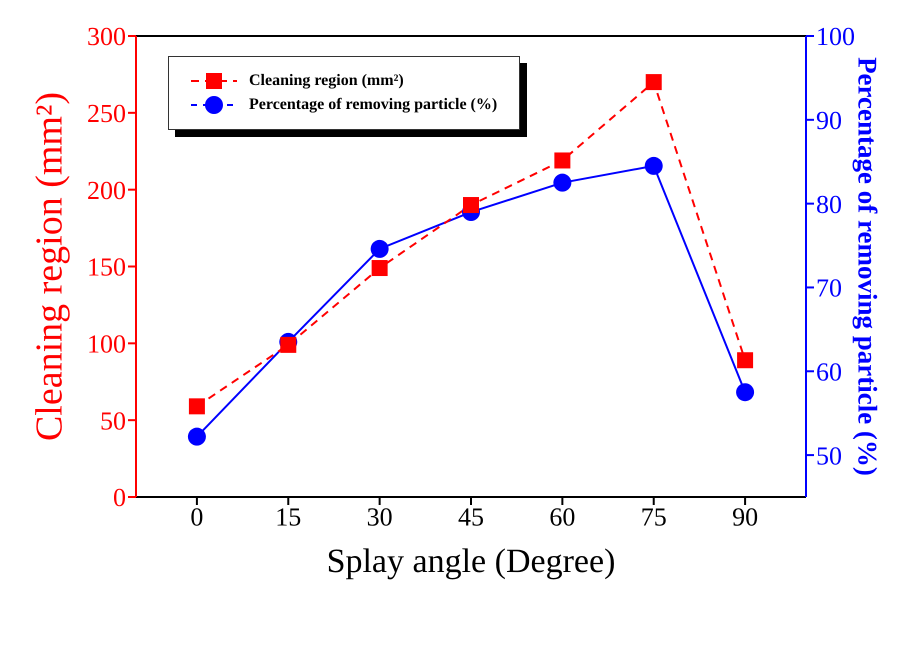 This screenshot has height=664, width=904. I want to click on y2-axis-title: Percentage of removing particle (%), so click(867, 266).